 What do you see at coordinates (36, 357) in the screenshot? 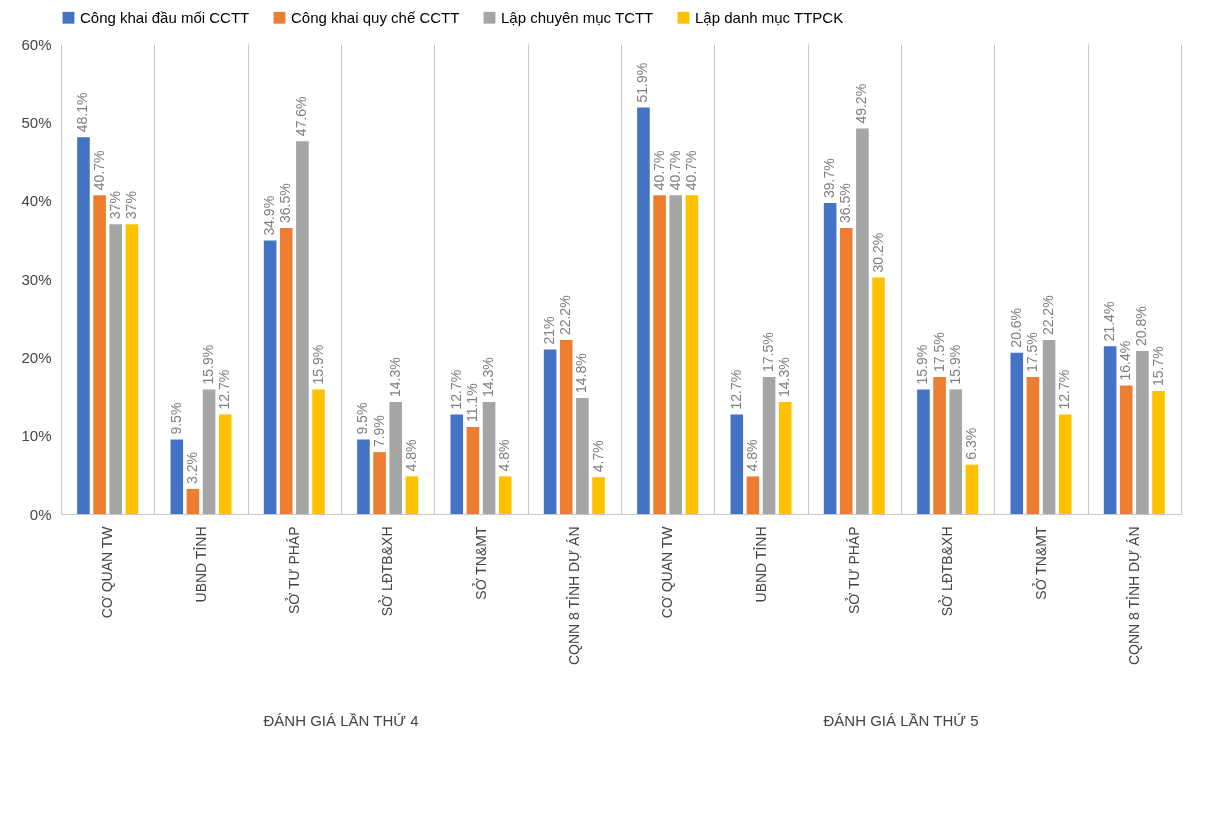
I see `y-tick-label: 20%` at bounding box center [36, 357].